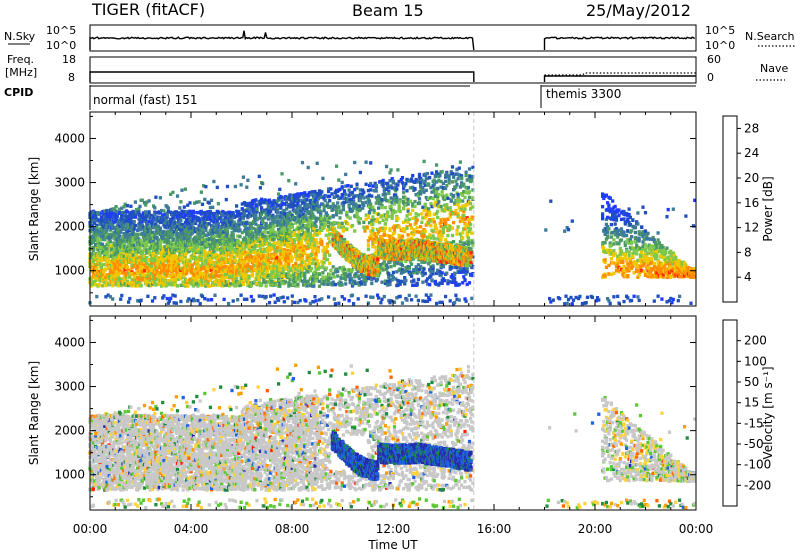 The width and height of the screenshot is (800, 554). I want to click on cpid-mode-normal: normal (fast) 151, so click(145, 100).